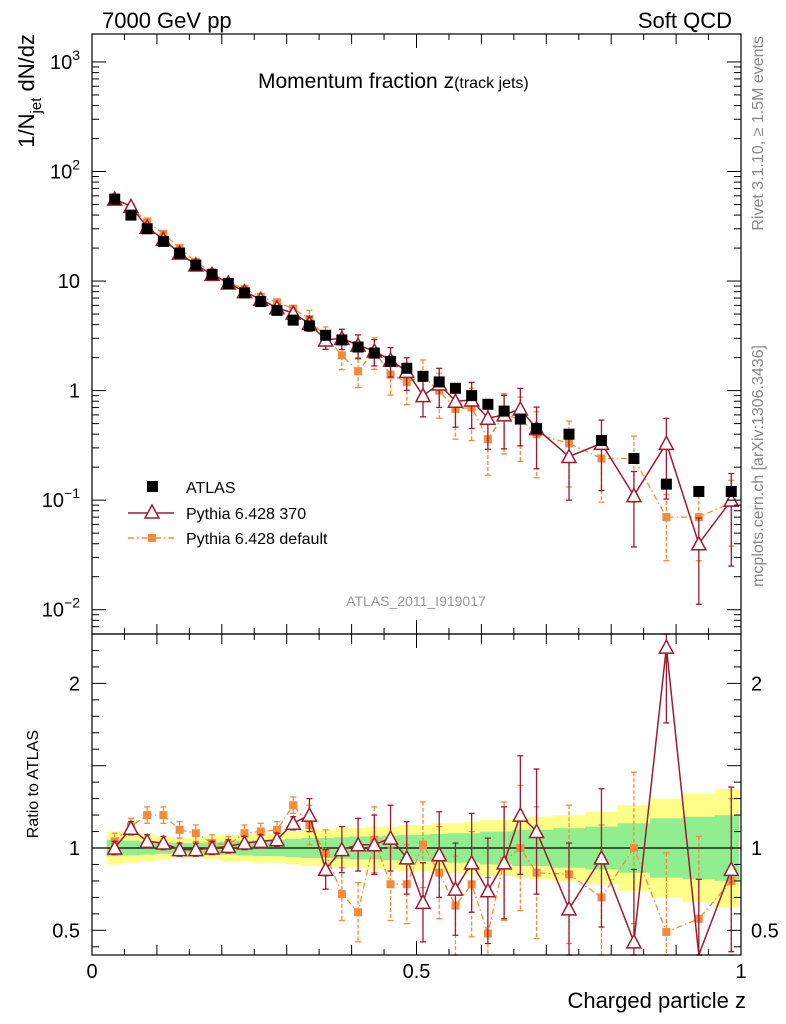 The height and width of the screenshot is (1024, 786). What do you see at coordinates (756, 849) in the screenshot?
I see `ratio-y-tick-label-right: 1` at bounding box center [756, 849].